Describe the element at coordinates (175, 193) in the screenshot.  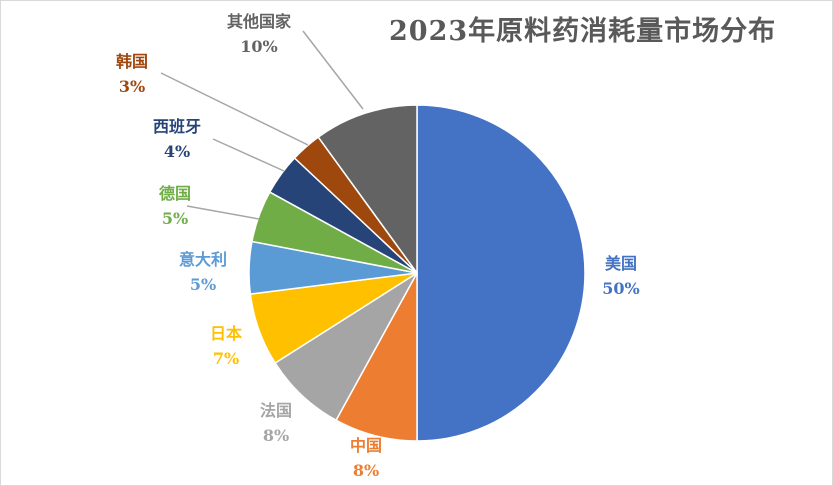
I see `slice-label: 德国` at that location.